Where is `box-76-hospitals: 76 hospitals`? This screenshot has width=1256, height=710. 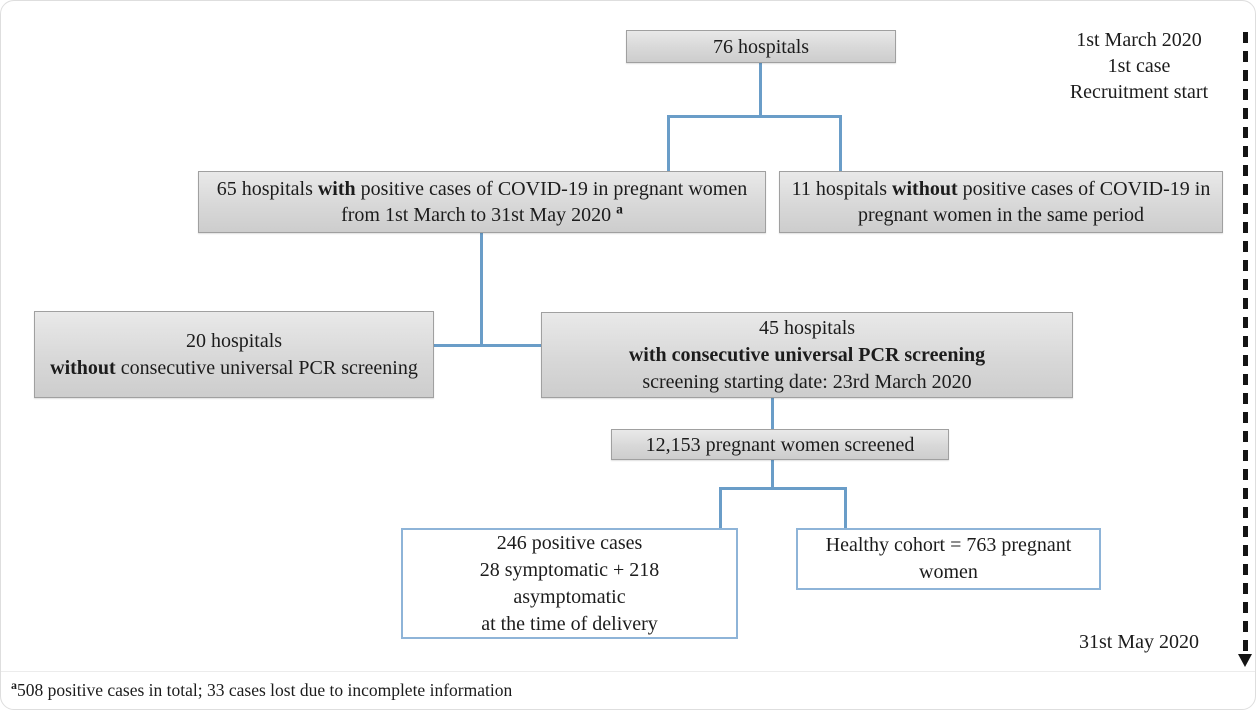 box-76-hospitals: 76 hospitals is located at coordinates (761, 46).